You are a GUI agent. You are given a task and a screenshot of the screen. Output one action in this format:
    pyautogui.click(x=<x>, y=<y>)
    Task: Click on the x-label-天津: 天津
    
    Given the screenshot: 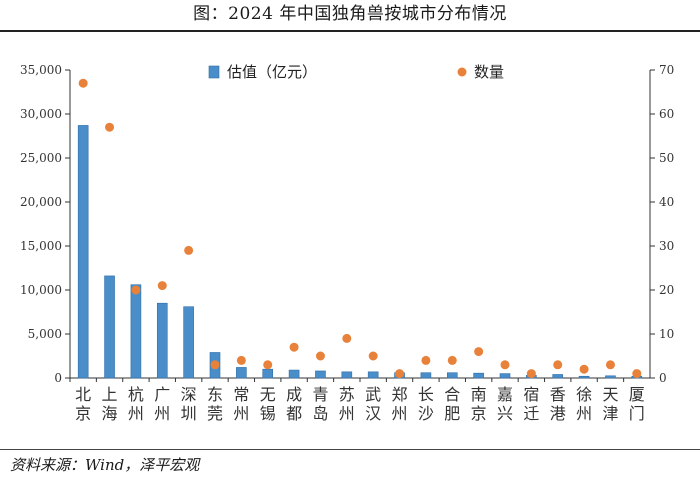 What is the action you would take?
    pyautogui.click(x=610, y=404)
    